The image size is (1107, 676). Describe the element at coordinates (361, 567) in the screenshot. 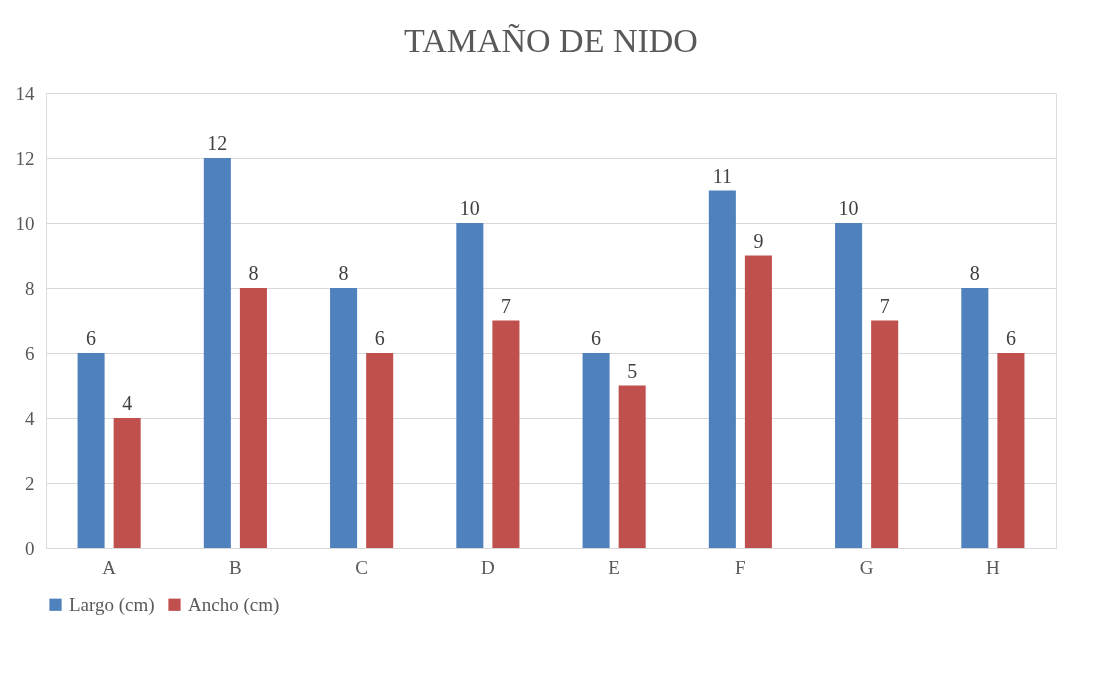

I see `x-tick-label: C` at that location.